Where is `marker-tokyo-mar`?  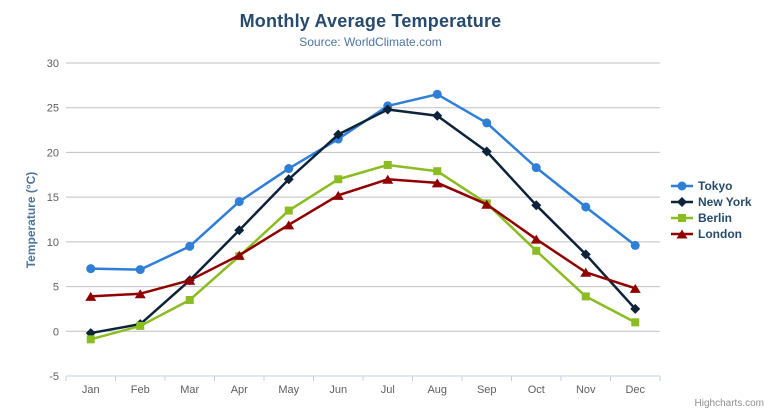
marker-tokyo-mar is located at coordinates (190, 246).